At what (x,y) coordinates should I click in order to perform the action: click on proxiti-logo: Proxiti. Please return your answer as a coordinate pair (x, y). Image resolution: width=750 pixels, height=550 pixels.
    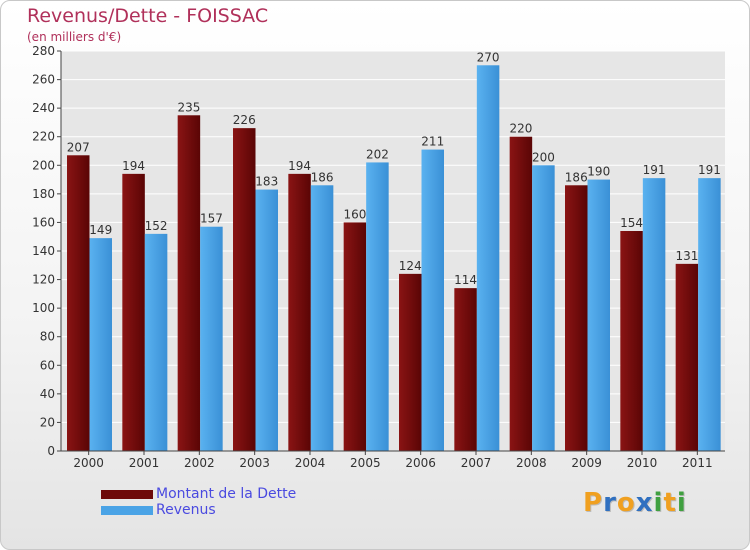
    Looking at the image, I should click on (635, 503).